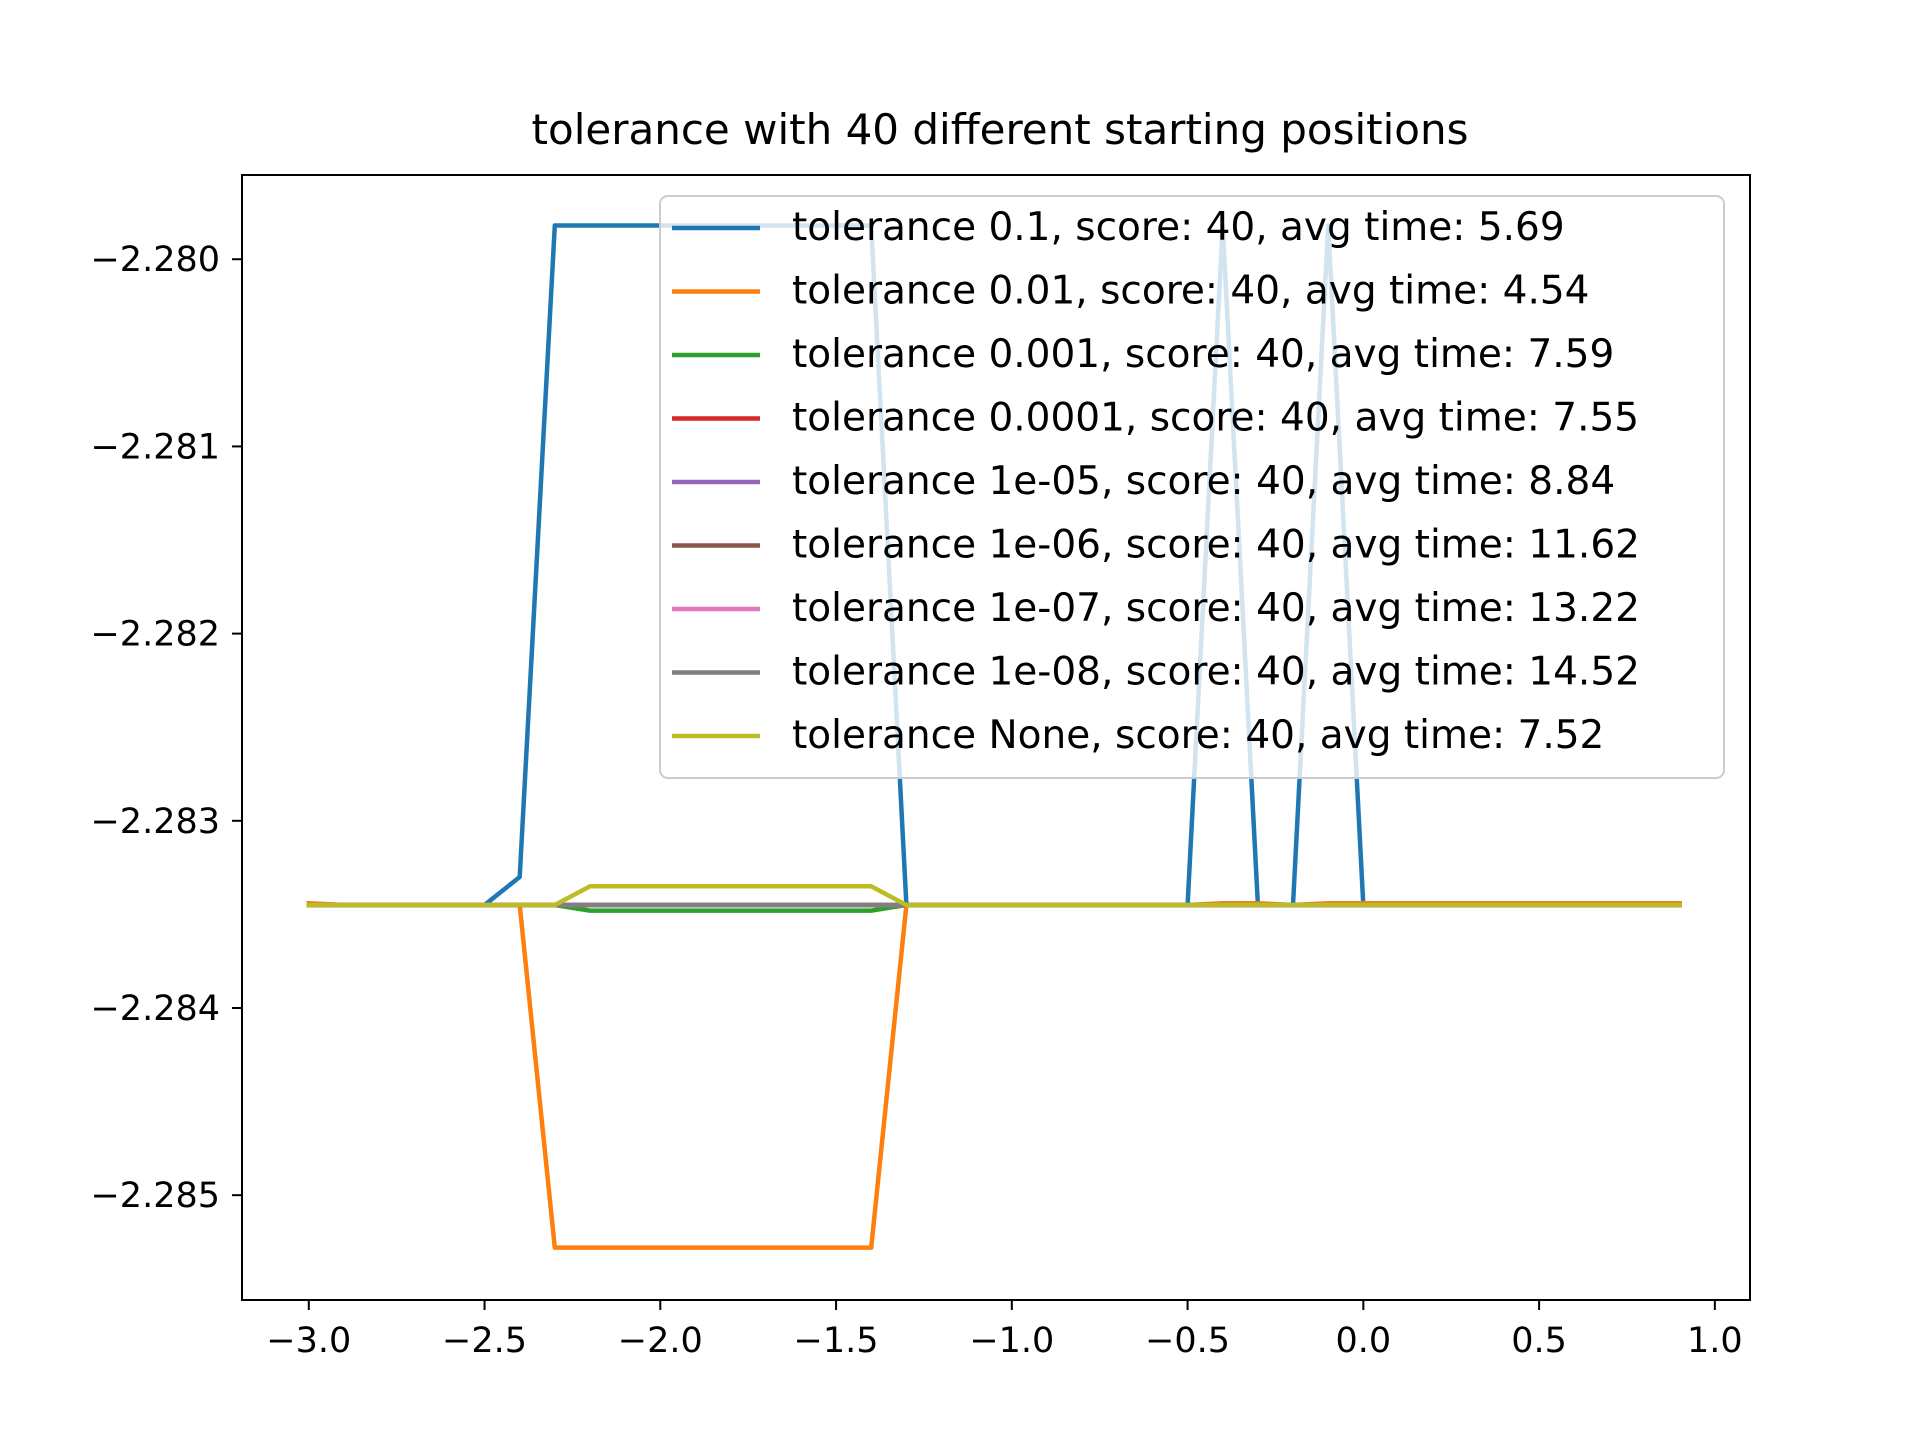 The height and width of the screenshot is (1440, 1920). I want to click on x-axis: −3.0 −2.5 −2.0 −1.5 −1.0 −0.5 0.0 0.5 1.0, so click(1004, 1330).